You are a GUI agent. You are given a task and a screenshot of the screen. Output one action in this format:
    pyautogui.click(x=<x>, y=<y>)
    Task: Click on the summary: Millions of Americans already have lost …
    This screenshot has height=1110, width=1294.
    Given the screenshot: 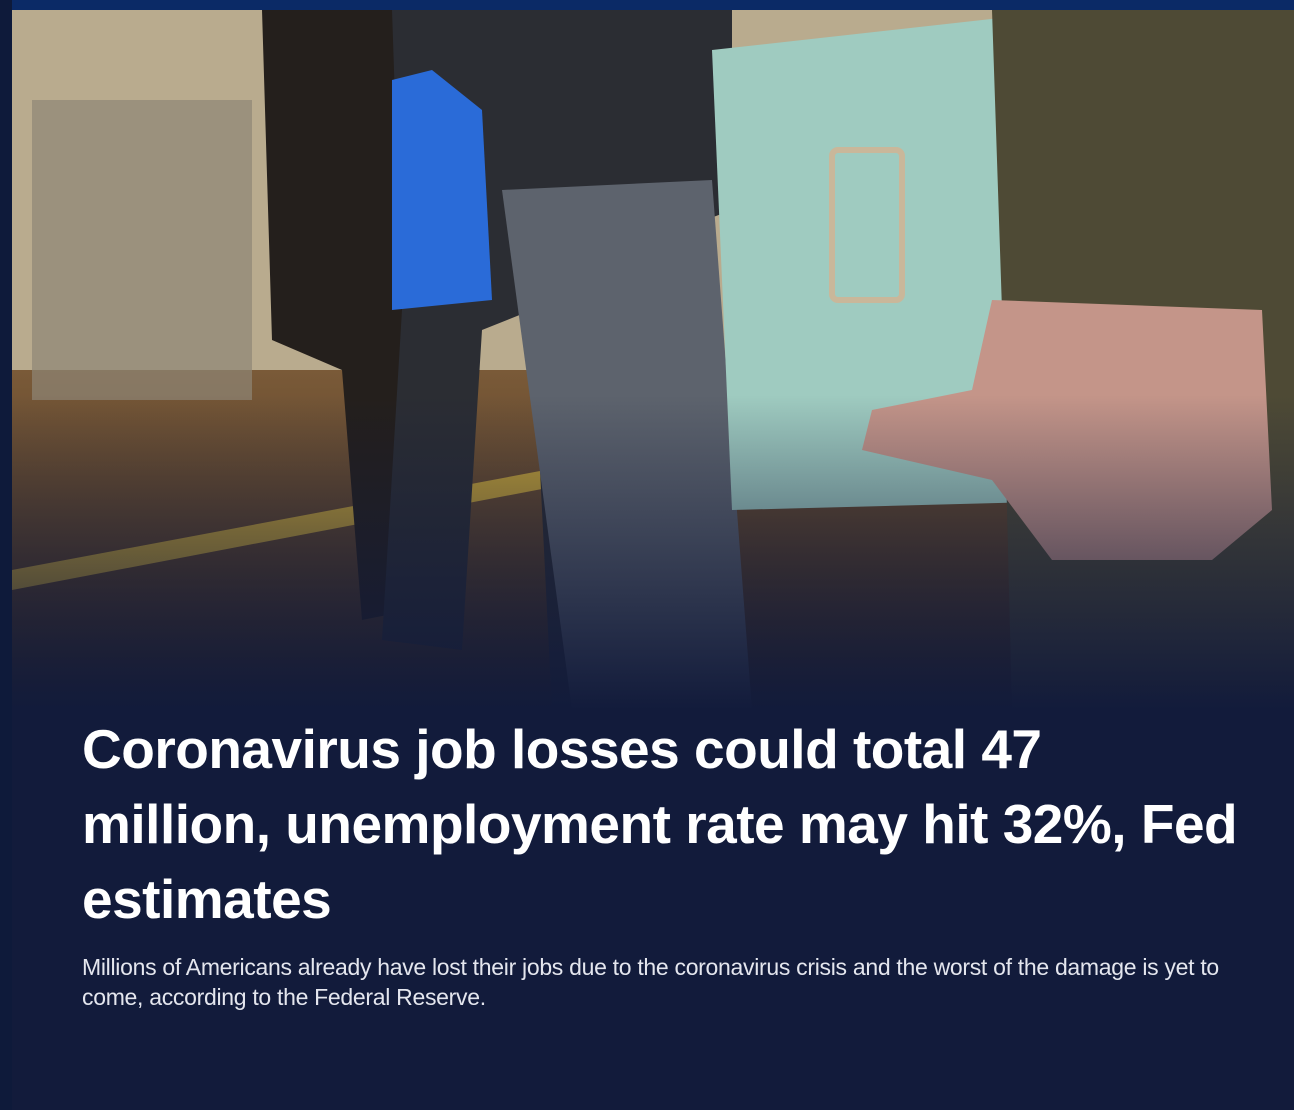 What is the action you would take?
    pyautogui.click(x=650, y=982)
    